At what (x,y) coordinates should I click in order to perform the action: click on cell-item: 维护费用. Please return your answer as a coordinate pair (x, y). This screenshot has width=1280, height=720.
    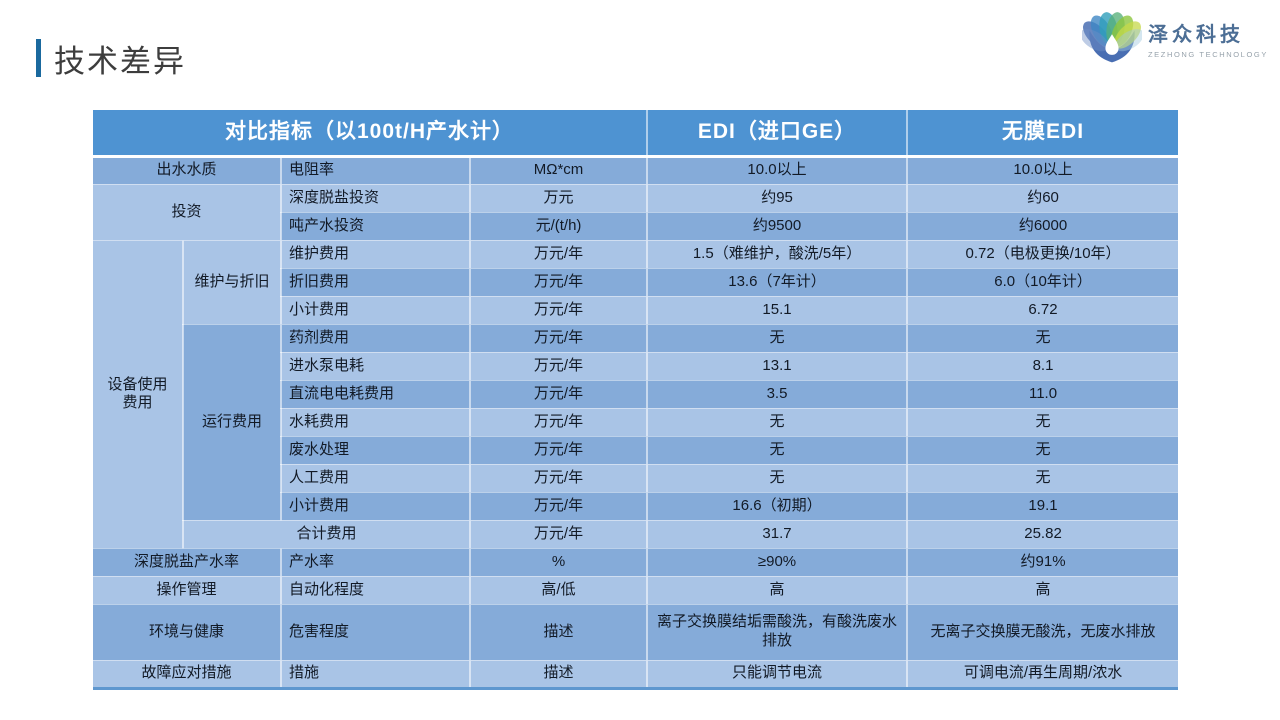
    Looking at the image, I should click on (376, 254).